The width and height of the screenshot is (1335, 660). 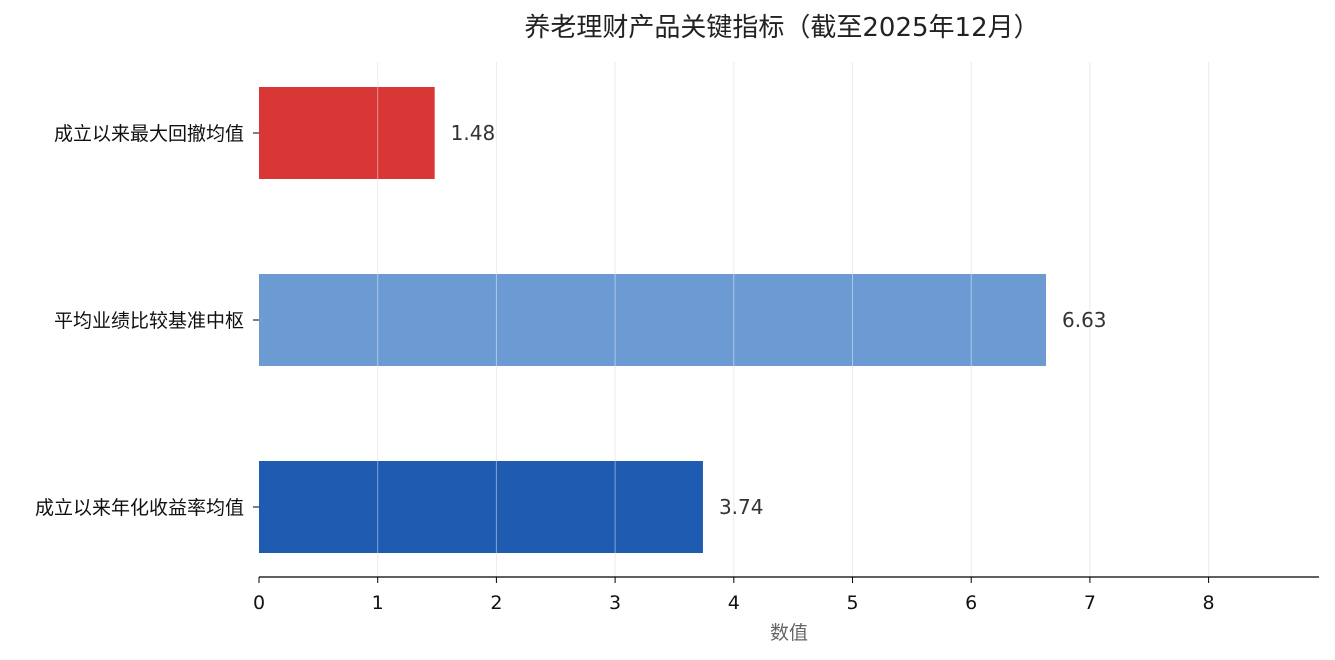 I want to click on value-label-2: 3.74, so click(x=741, y=507).